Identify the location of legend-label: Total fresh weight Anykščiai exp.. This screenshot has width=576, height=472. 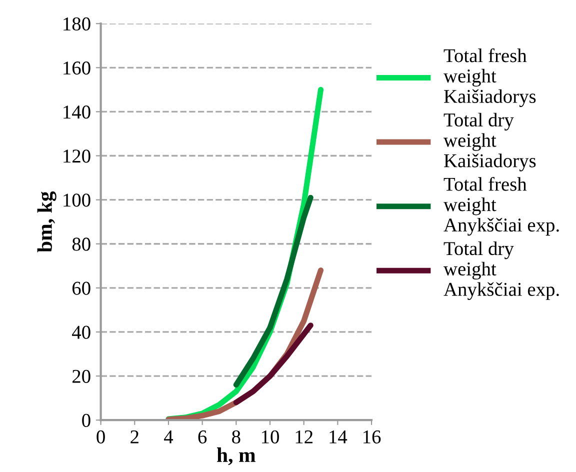
(501, 206).